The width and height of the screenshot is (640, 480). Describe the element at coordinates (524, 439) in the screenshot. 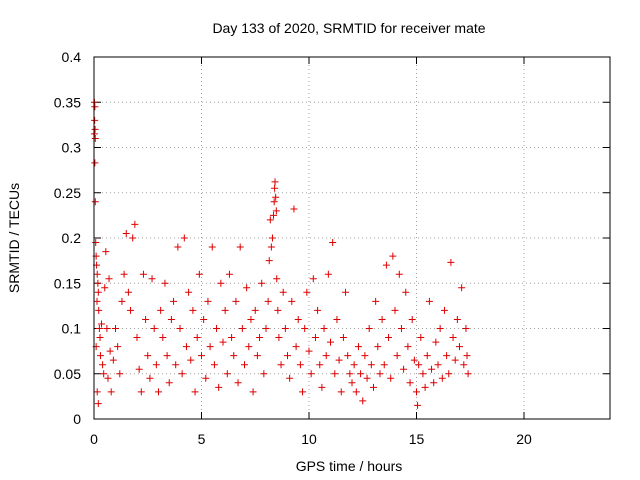

I see `x-tick-label: 20` at that location.